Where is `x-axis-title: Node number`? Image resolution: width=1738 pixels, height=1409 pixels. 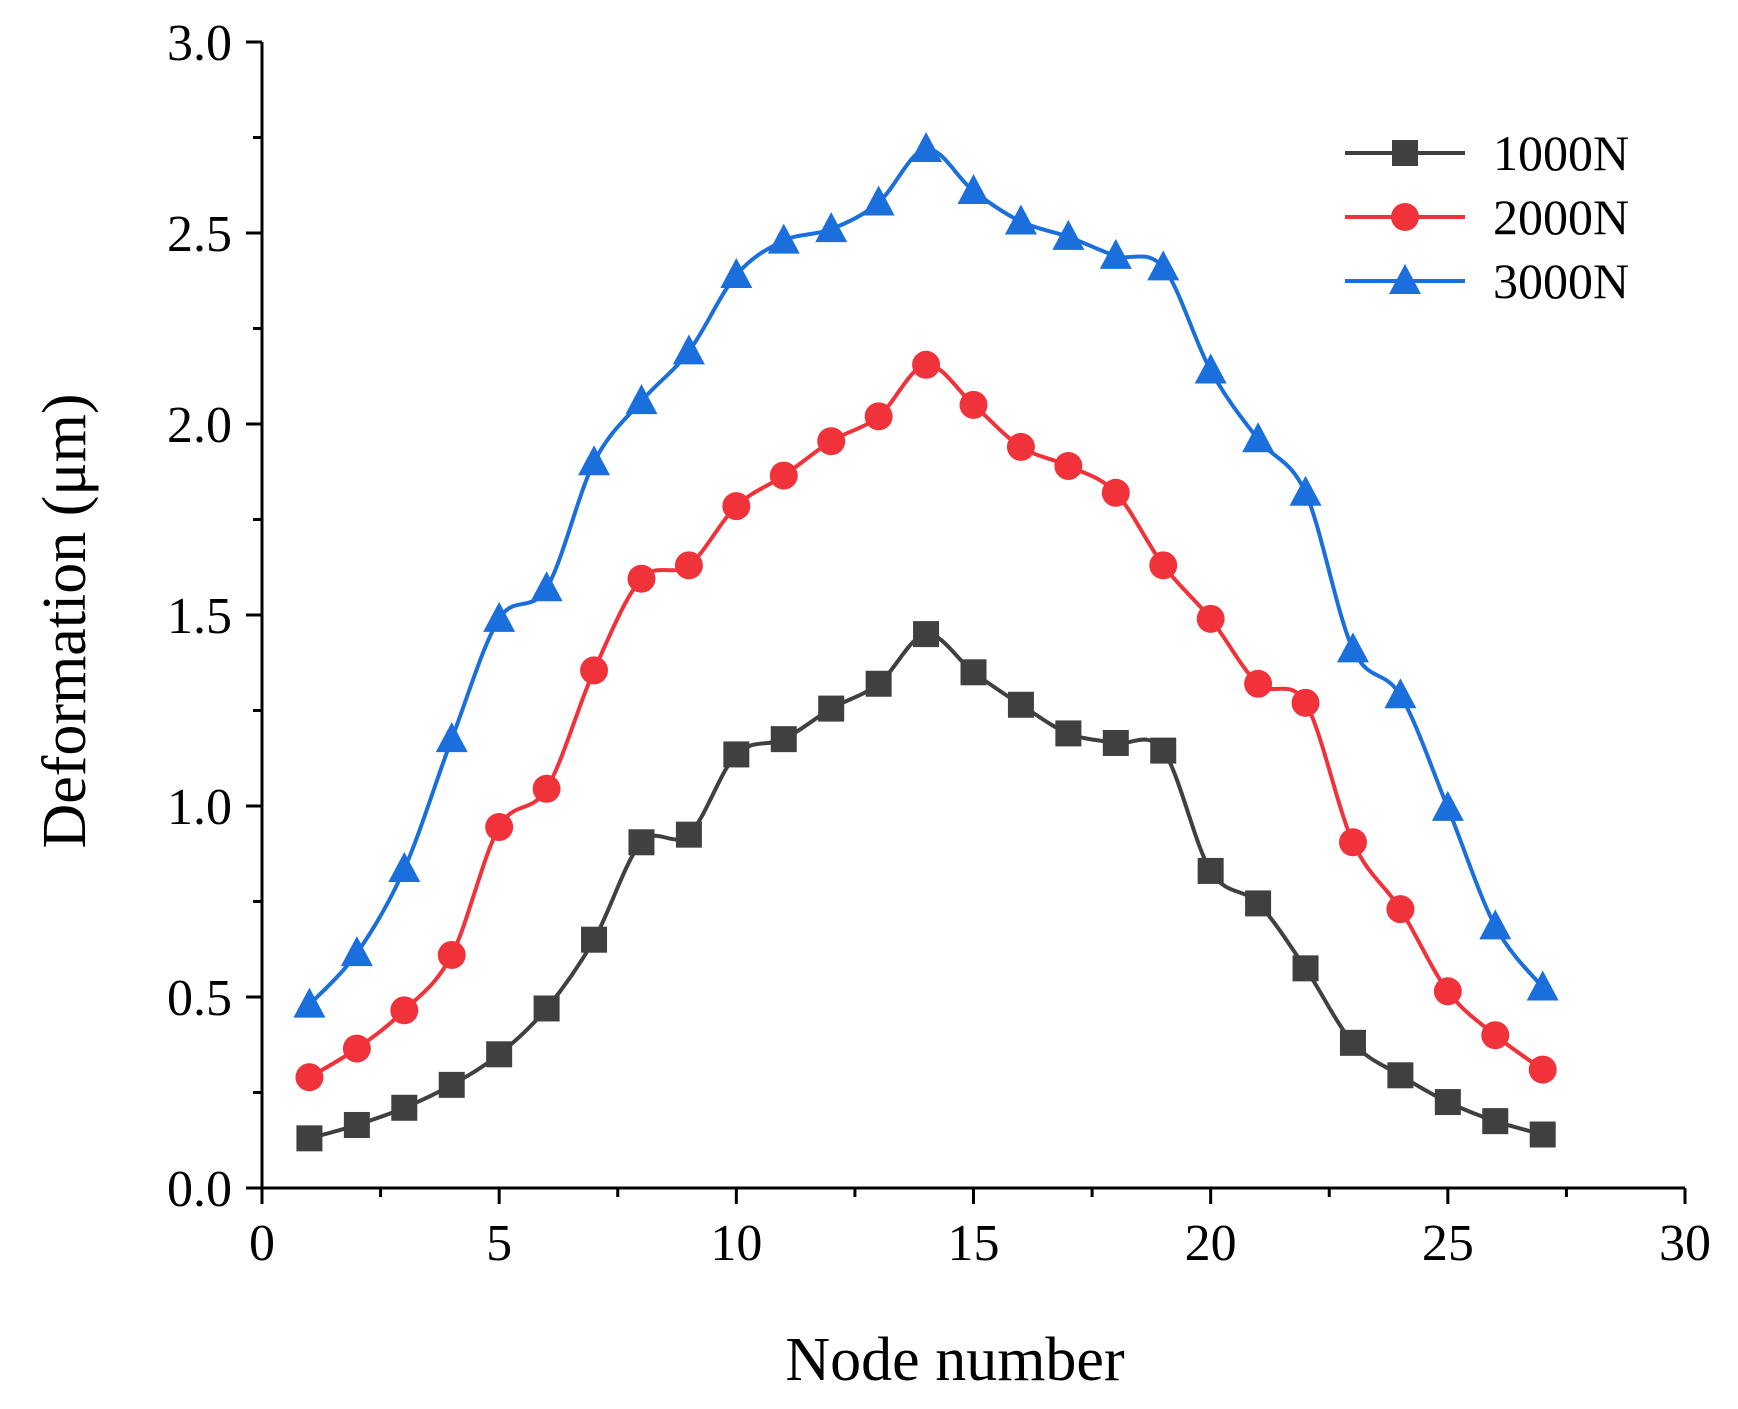
x-axis-title: Node number is located at coordinates (955, 1360).